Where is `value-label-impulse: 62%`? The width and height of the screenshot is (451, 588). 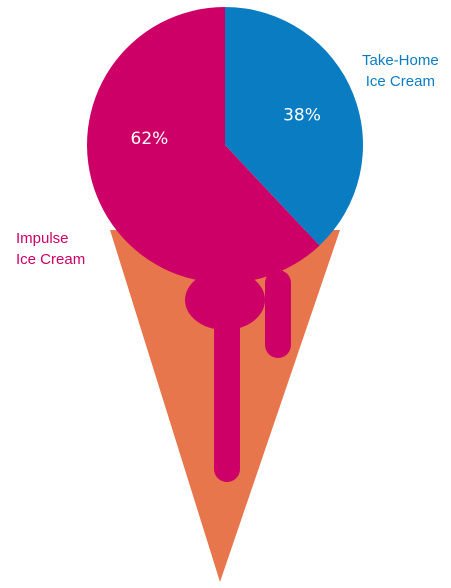 value-label-impulse: 62% is located at coordinates (150, 139).